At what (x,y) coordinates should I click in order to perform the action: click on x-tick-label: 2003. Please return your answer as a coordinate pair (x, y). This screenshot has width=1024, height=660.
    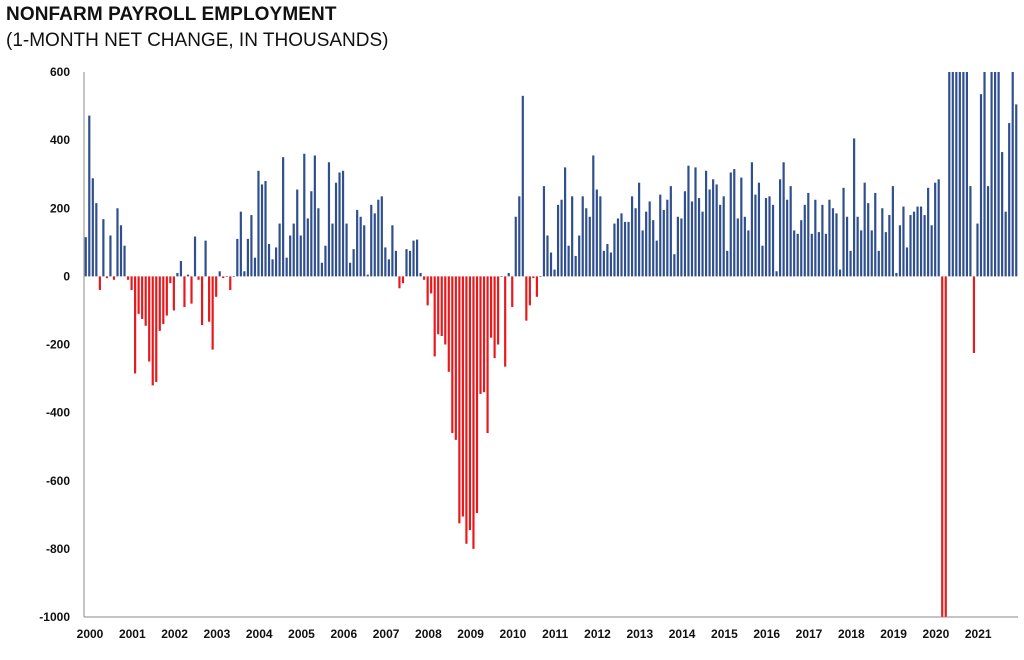
    Looking at the image, I should click on (217, 634).